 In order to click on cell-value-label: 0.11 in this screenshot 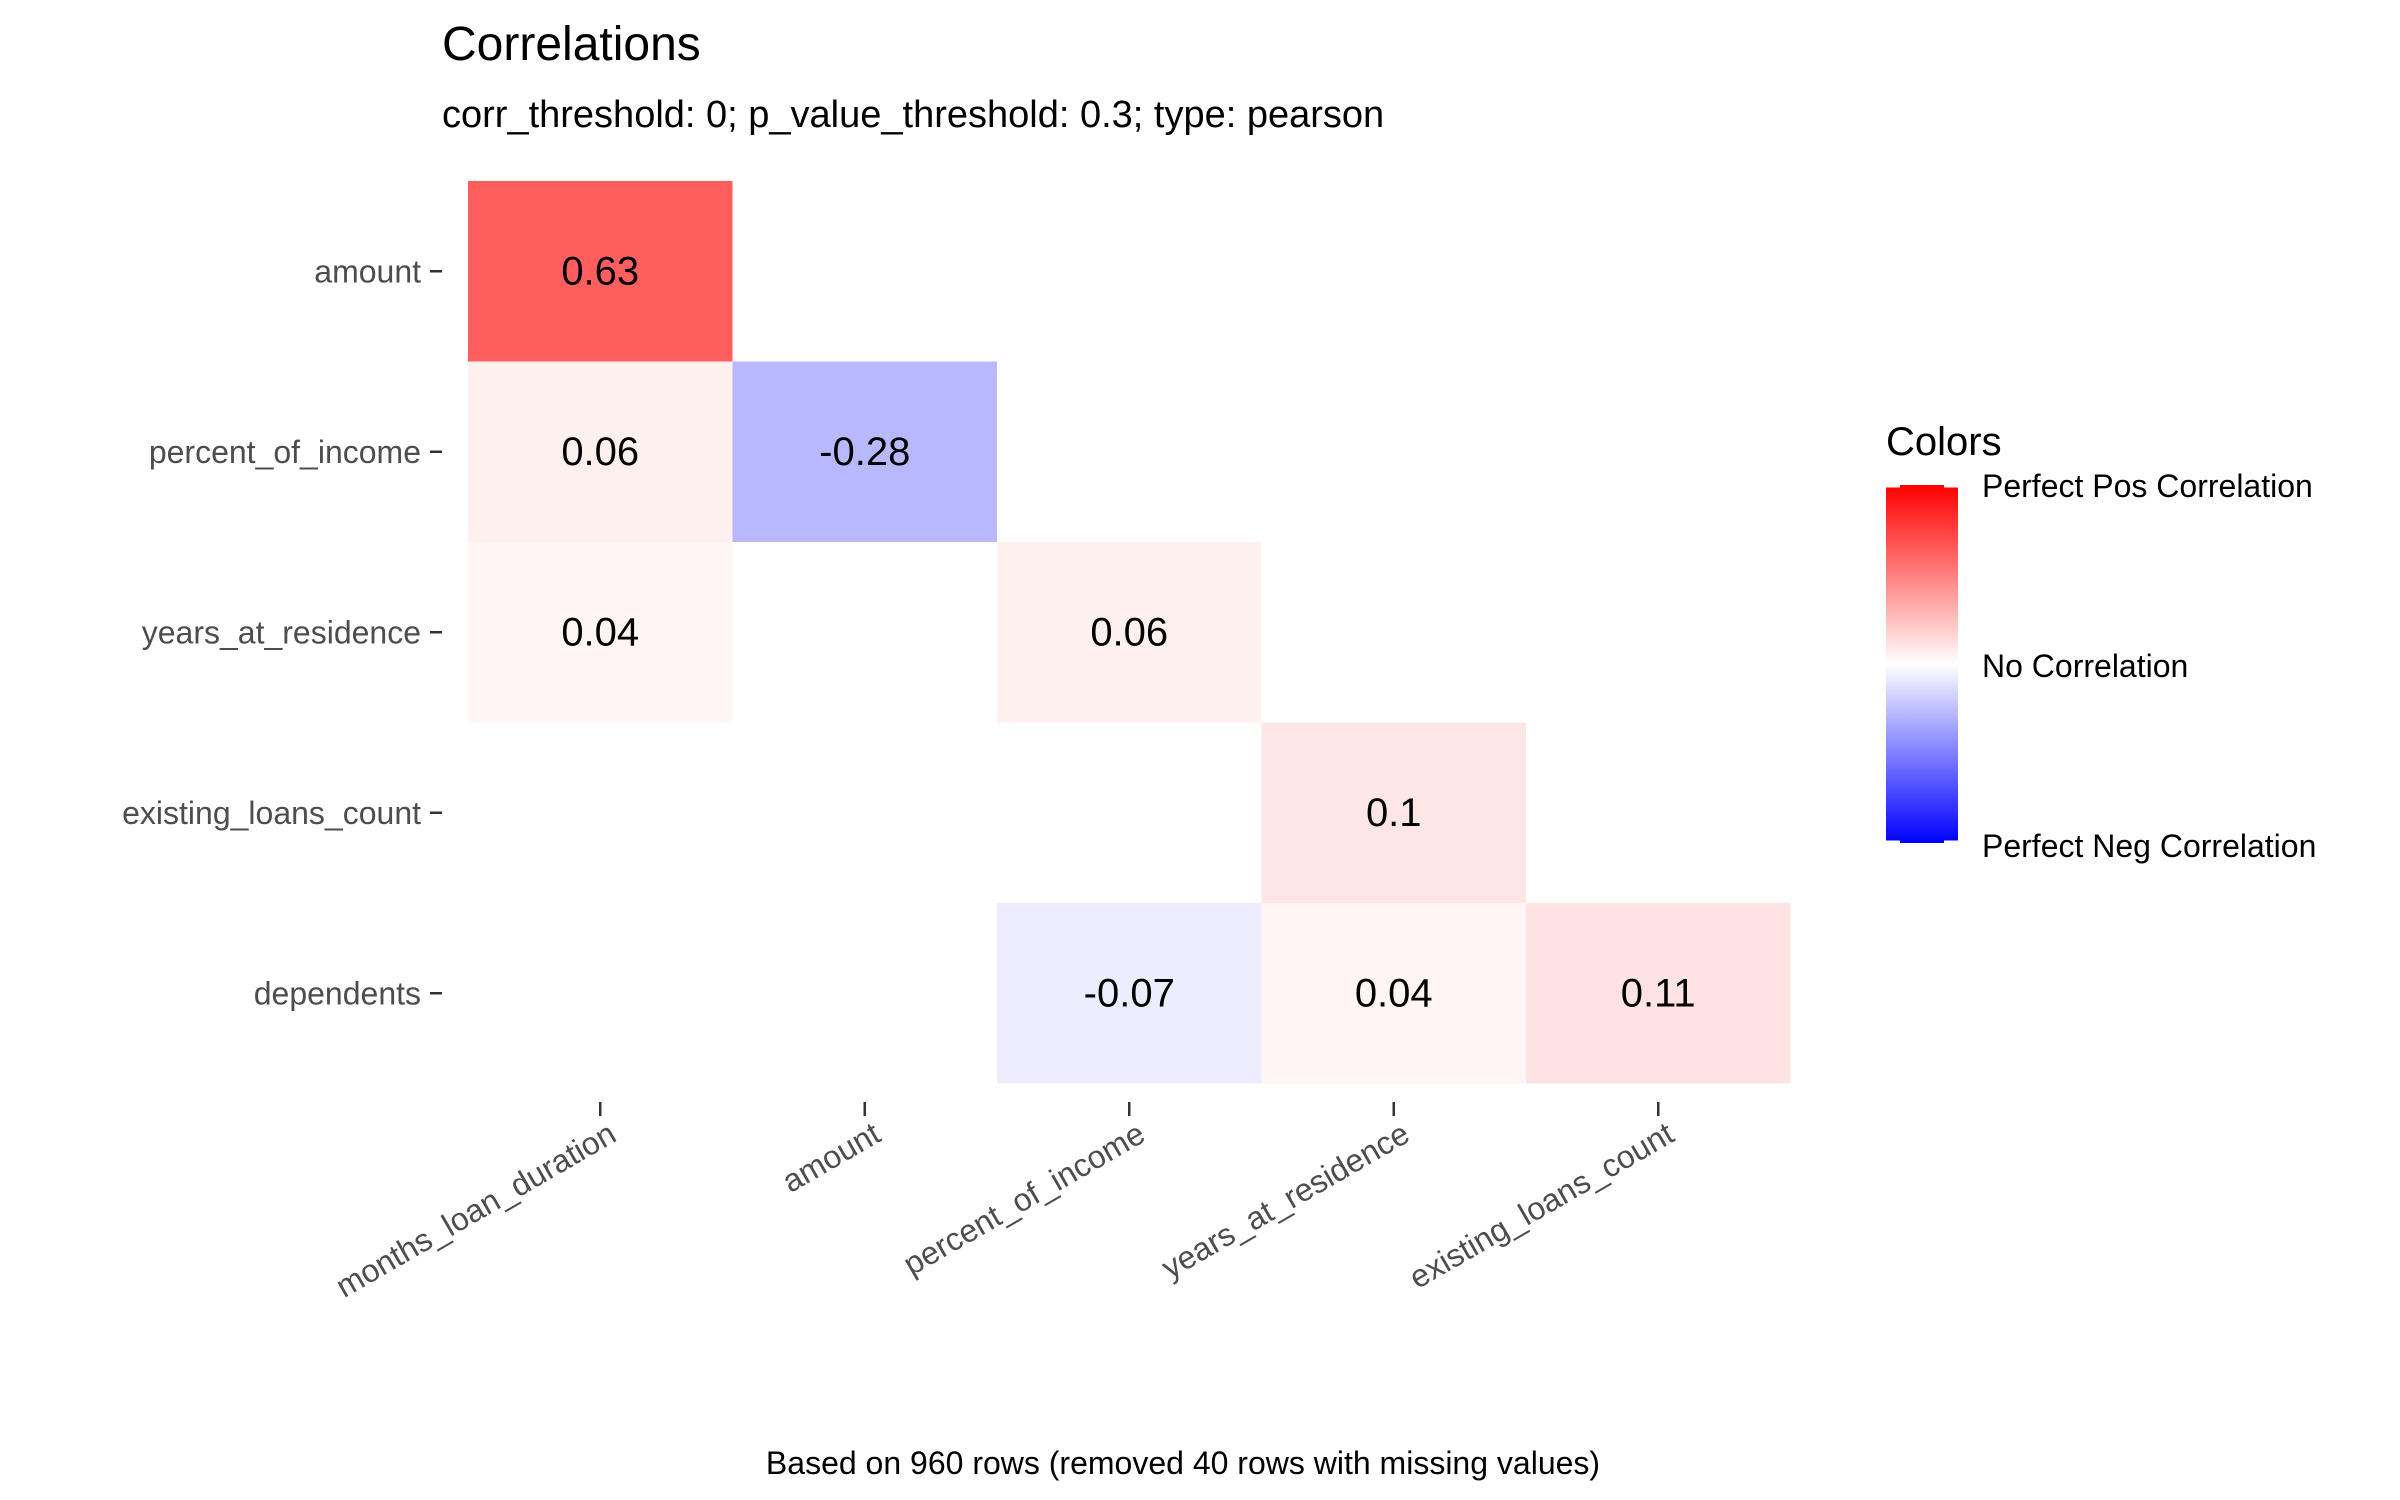, I will do `click(1658, 993)`.